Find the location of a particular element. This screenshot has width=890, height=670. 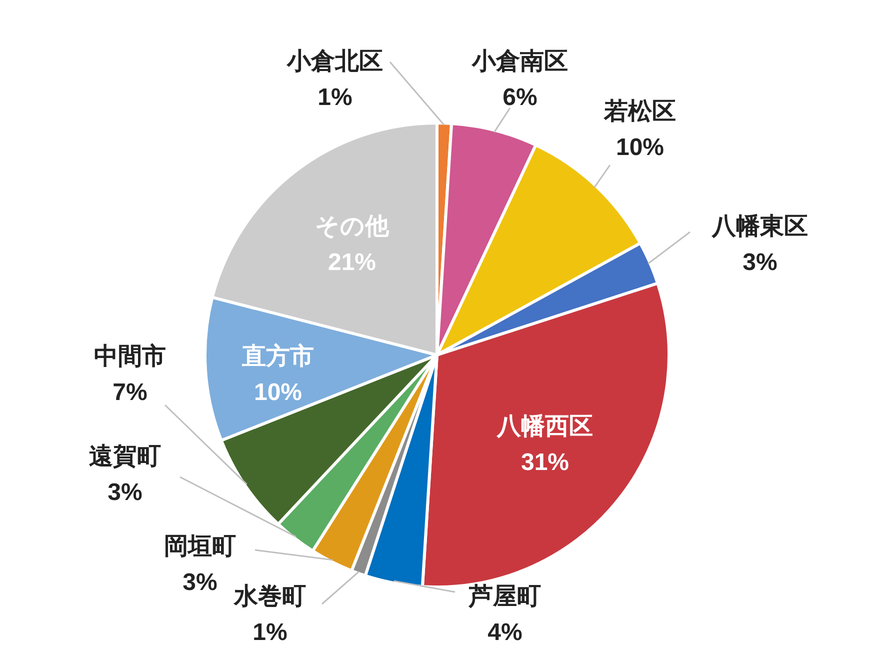

slice-label: 八幡西区 is located at coordinates (544, 426).